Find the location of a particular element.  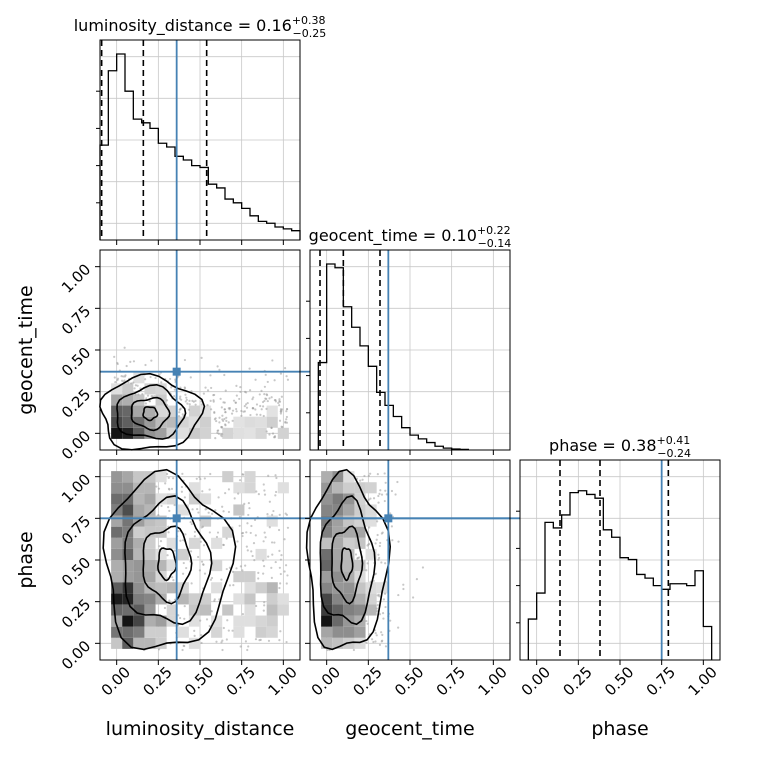

panel-title-luminosity_distance: luminosity_distance = 0.16+0.38 −0.25 is located at coordinates (200, 27).